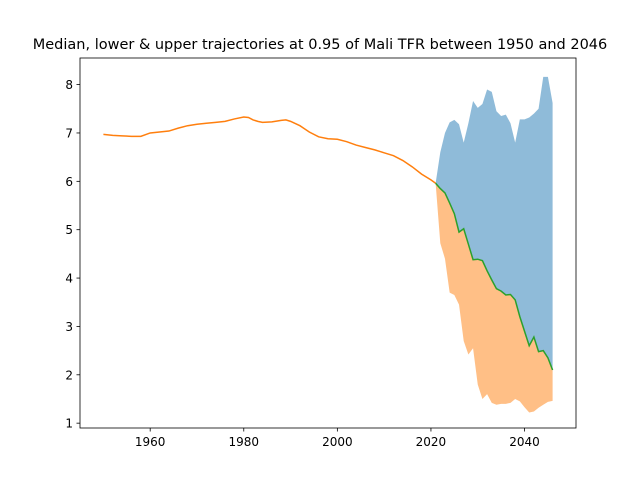 The image size is (640, 480). I want to click on x-tick-label: 2000, so click(337, 442).